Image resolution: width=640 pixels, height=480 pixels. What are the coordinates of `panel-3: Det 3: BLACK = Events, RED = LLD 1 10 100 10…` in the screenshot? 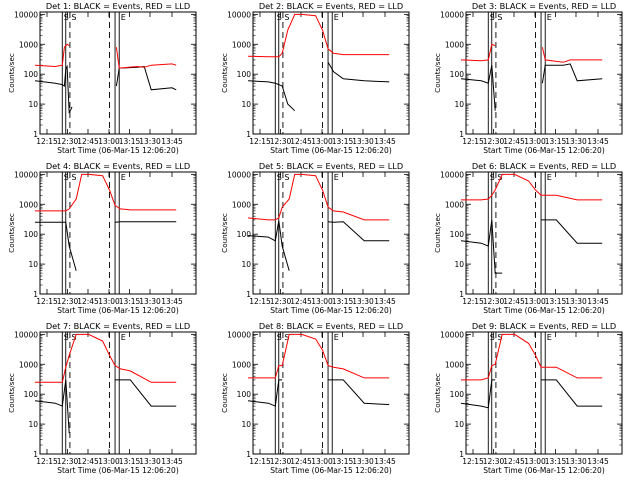 It's located at (528, 78).